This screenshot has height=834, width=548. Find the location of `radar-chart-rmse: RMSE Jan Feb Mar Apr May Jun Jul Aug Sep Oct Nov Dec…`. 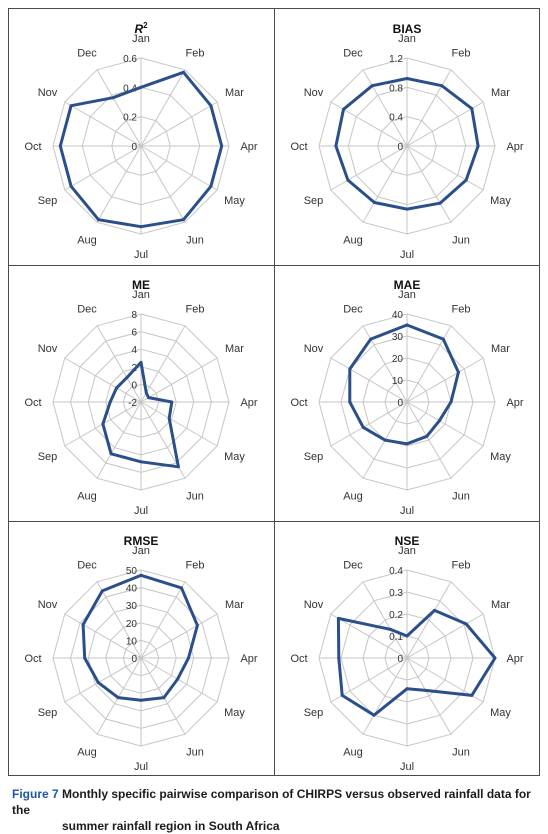

radar-chart-rmse: RMSE Jan Feb Mar Apr May Jun Jul Aug Sep Oct Nov Dec… is located at coordinates (141, 649).